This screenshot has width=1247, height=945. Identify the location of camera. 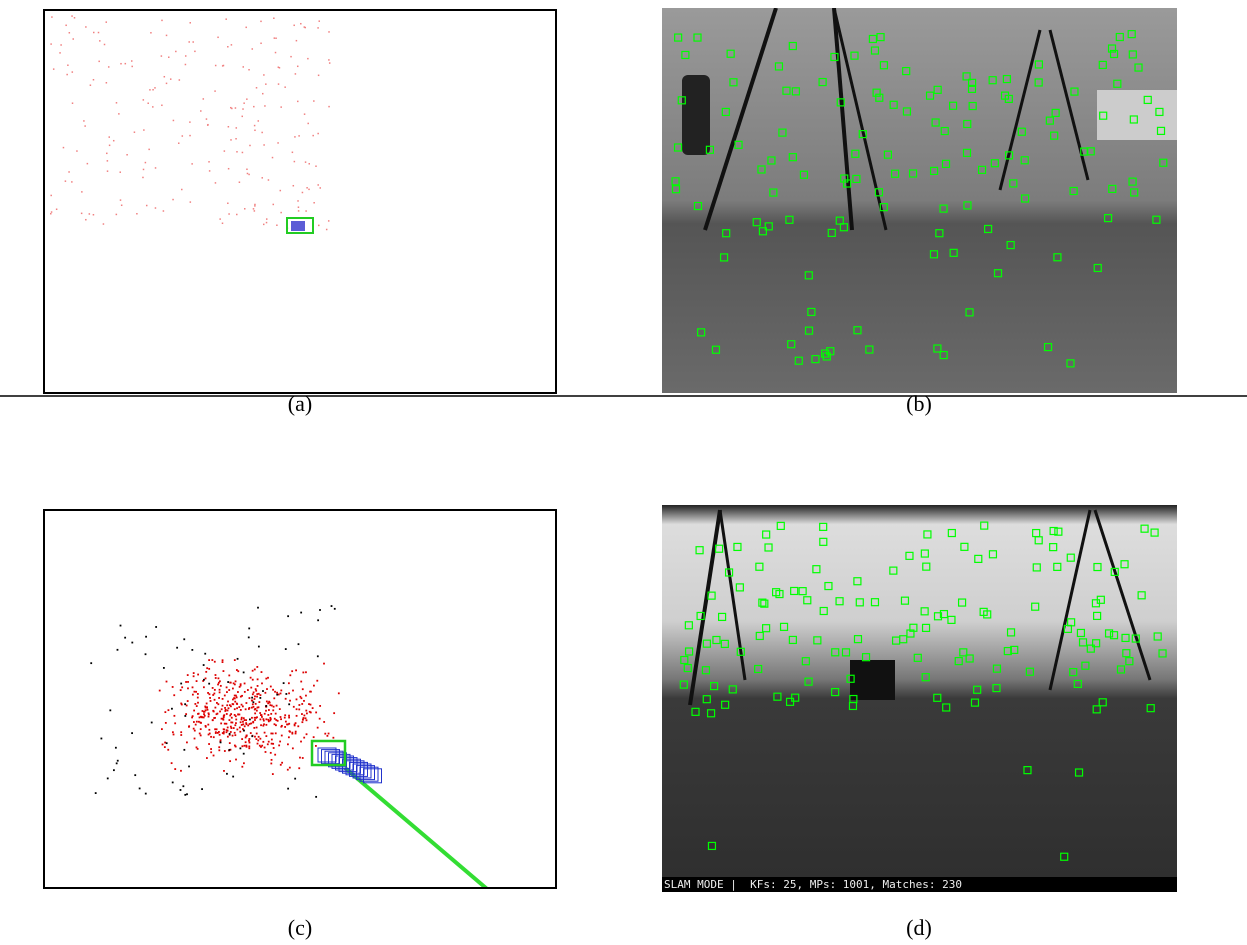
(328, 753).